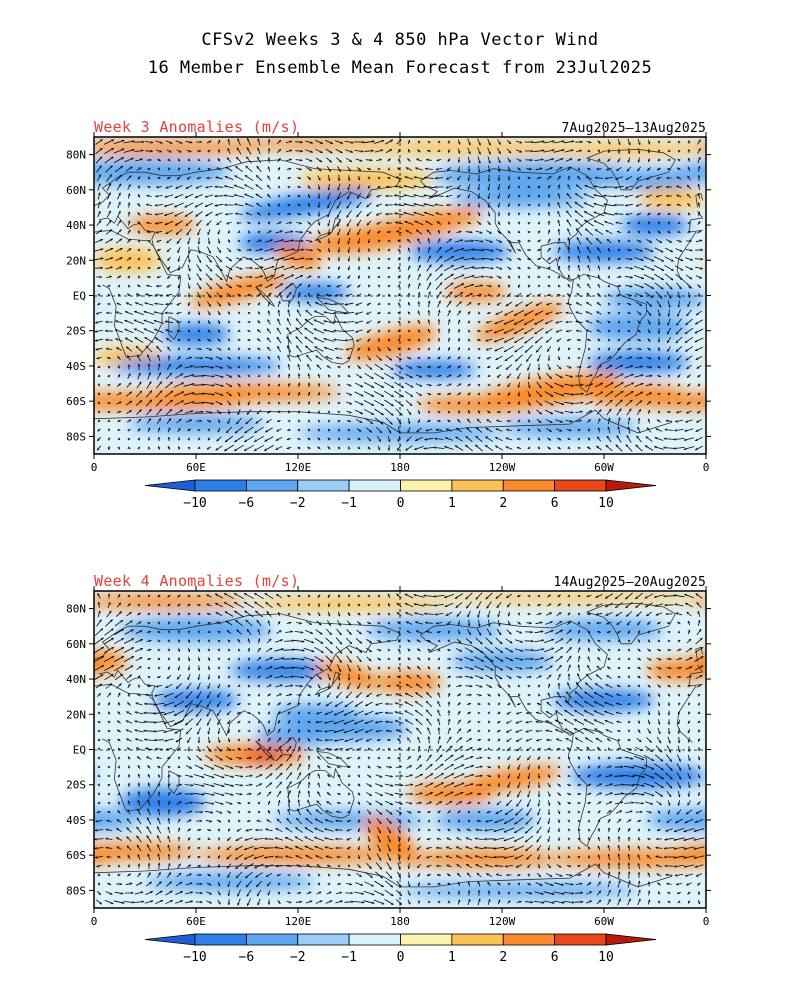 The image size is (800, 1000). Describe the element at coordinates (197, 581) in the screenshot. I see `panel-2-label: Week 4 Anomalies (m/s)` at that location.